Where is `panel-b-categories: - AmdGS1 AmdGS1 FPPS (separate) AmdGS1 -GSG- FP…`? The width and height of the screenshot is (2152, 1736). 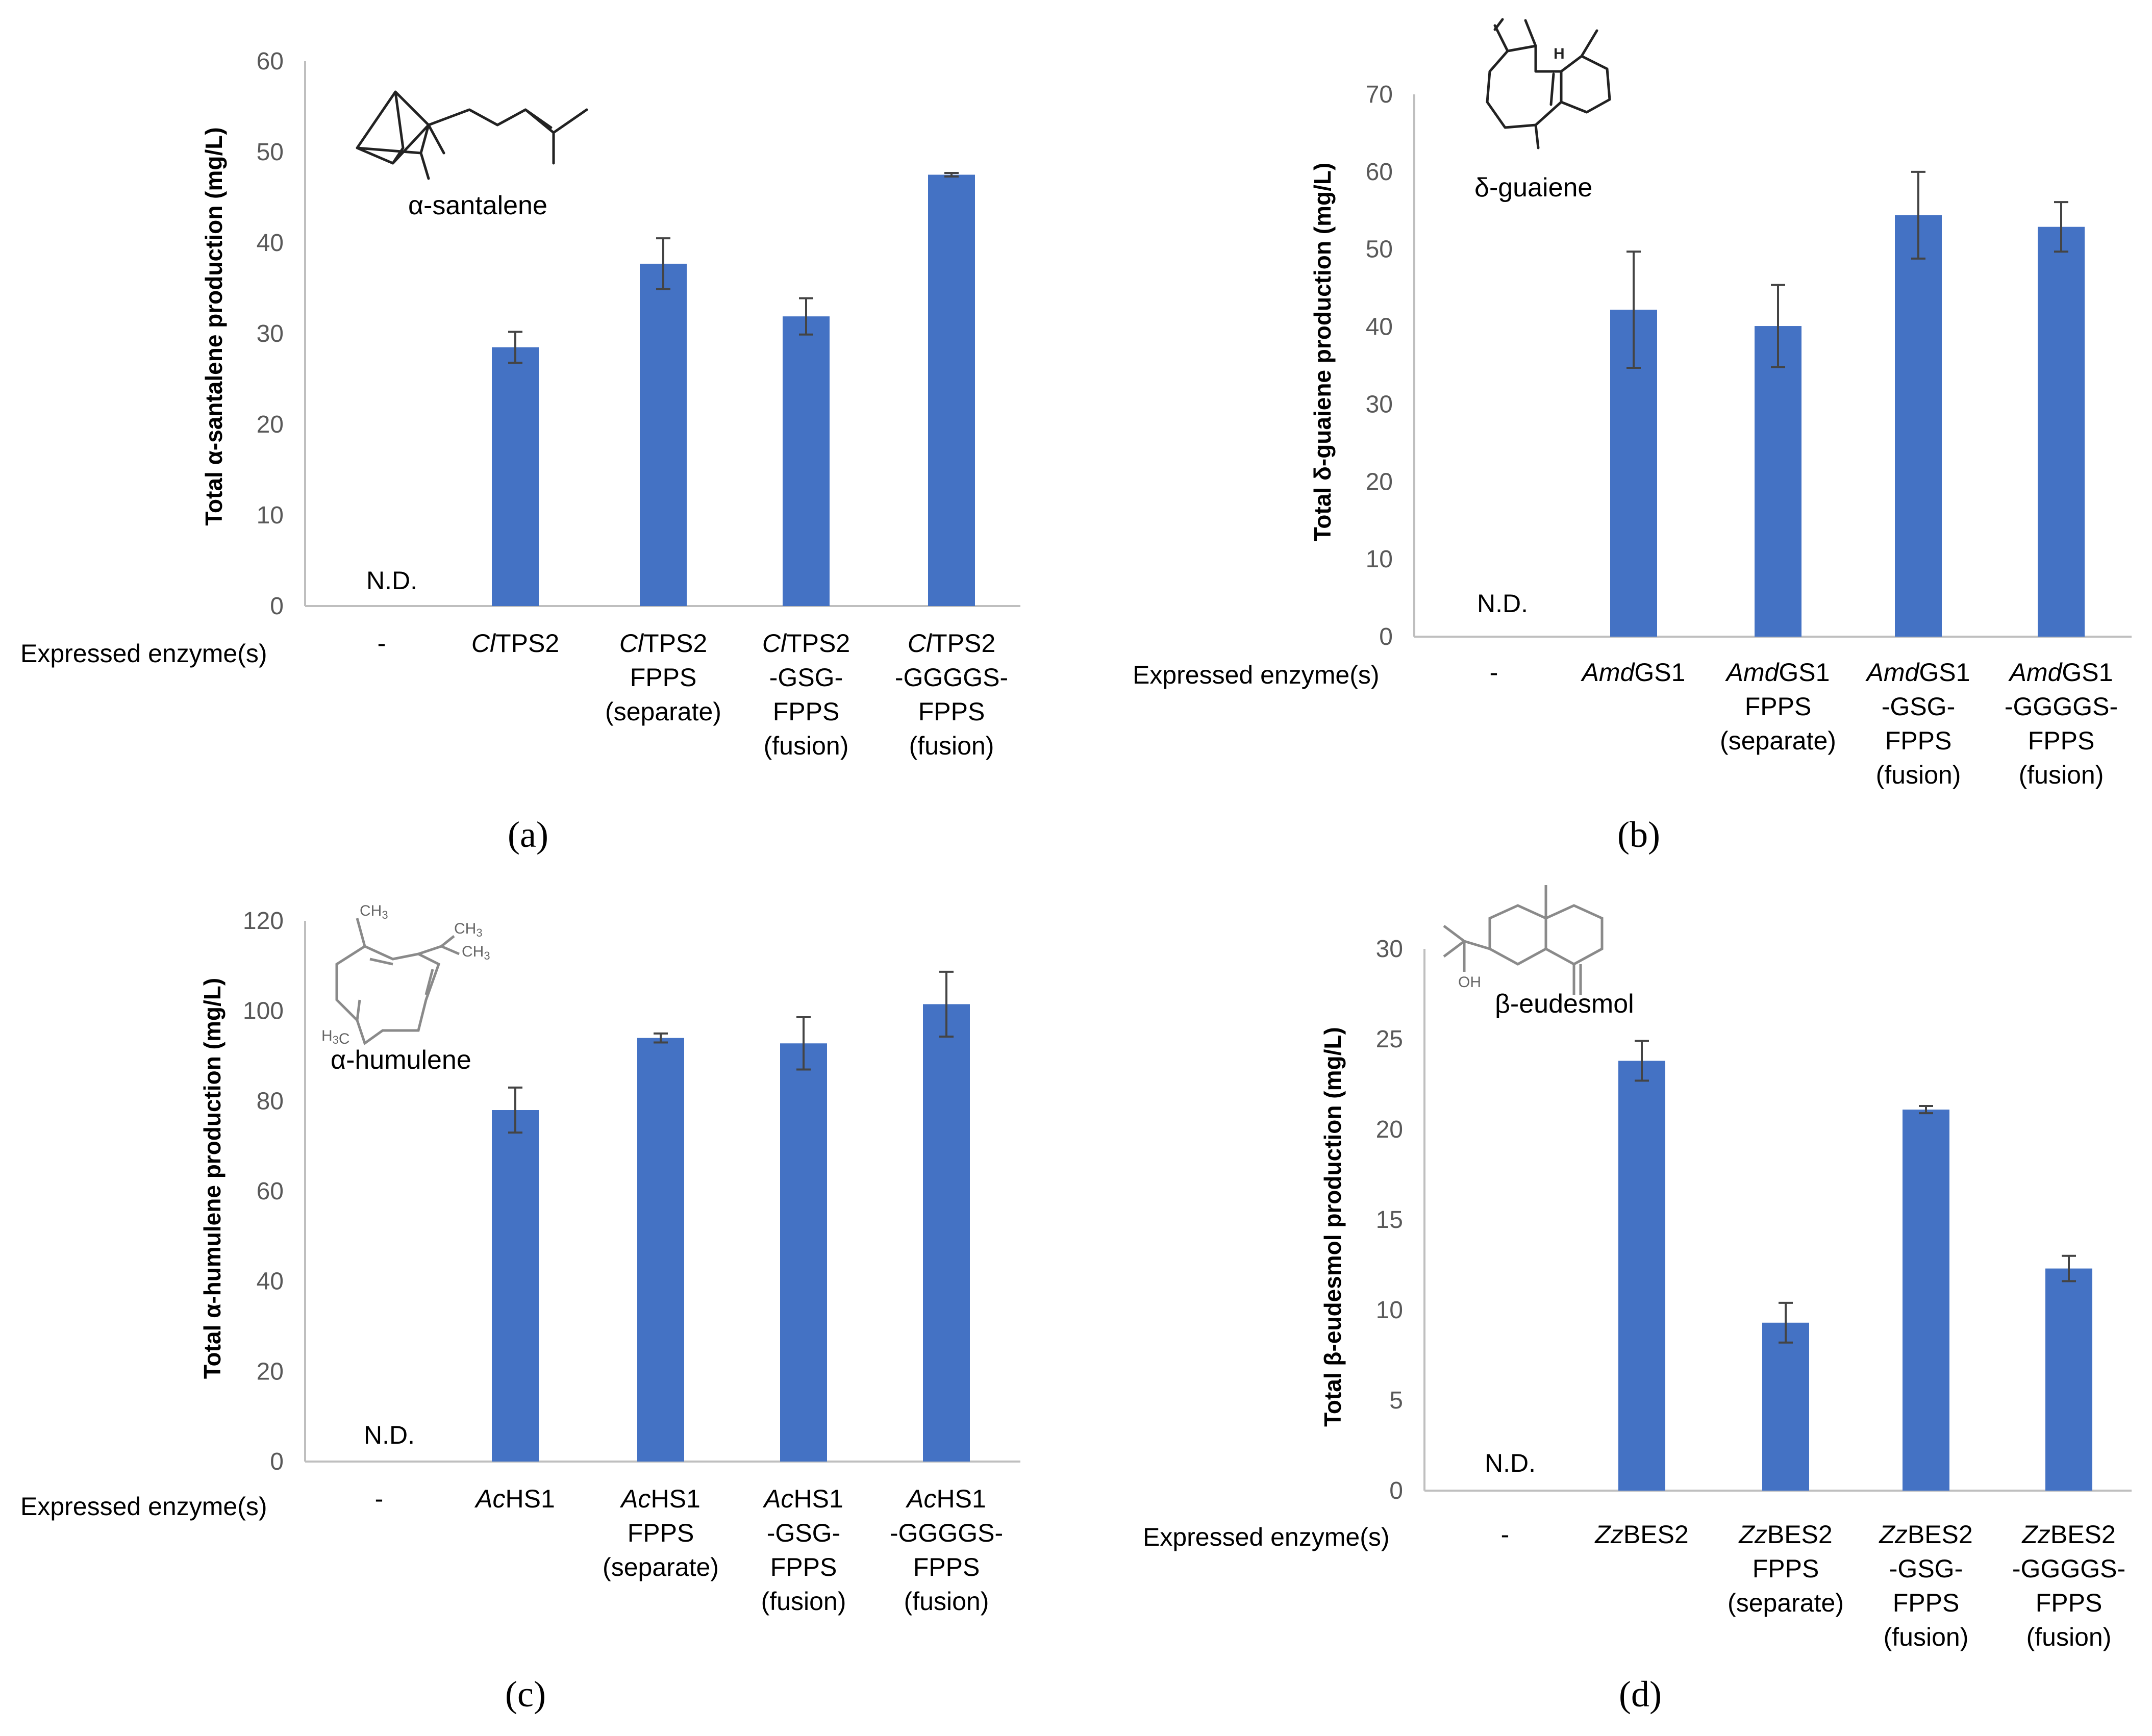
panel-b-categories: - AmdGS1 AmdGS1 FPPS (separate) AmdGS1 -GSG- FP… is located at coordinates (1804, 723).